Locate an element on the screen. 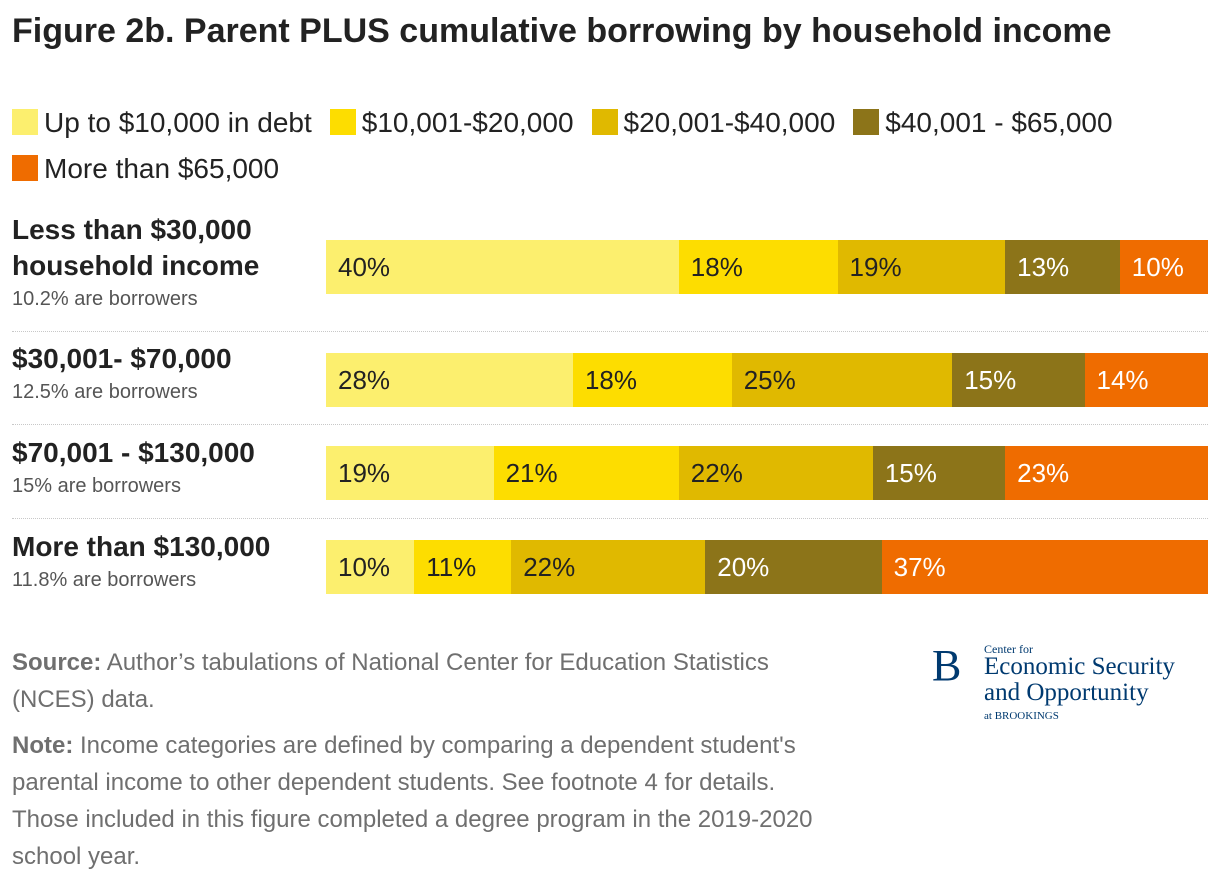 The height and width of the screenshot is (884, 1220). bar-segment-label: 11% is located at coordinates (451, 566).